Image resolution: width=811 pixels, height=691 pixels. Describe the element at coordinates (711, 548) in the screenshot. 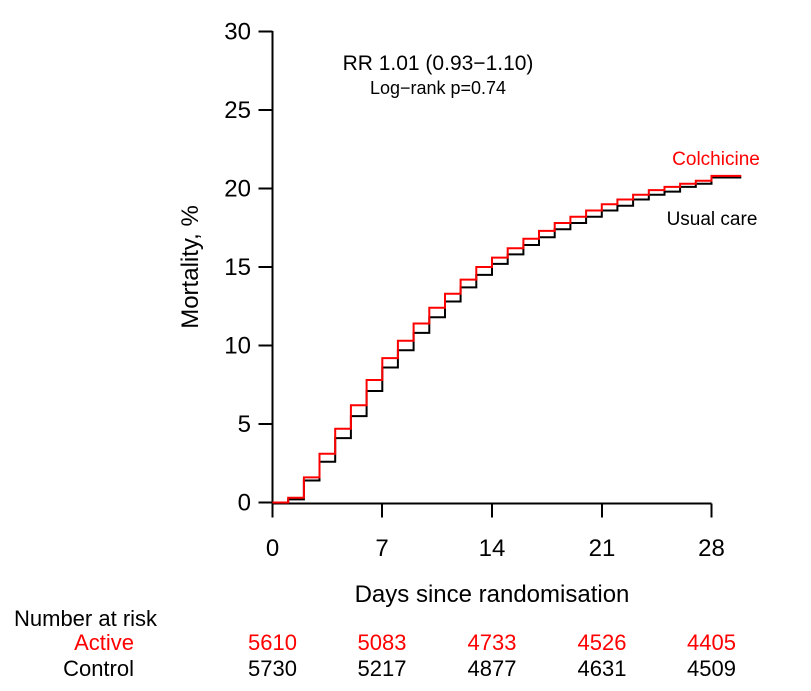

I see `x-tick-label: 28` at that location.